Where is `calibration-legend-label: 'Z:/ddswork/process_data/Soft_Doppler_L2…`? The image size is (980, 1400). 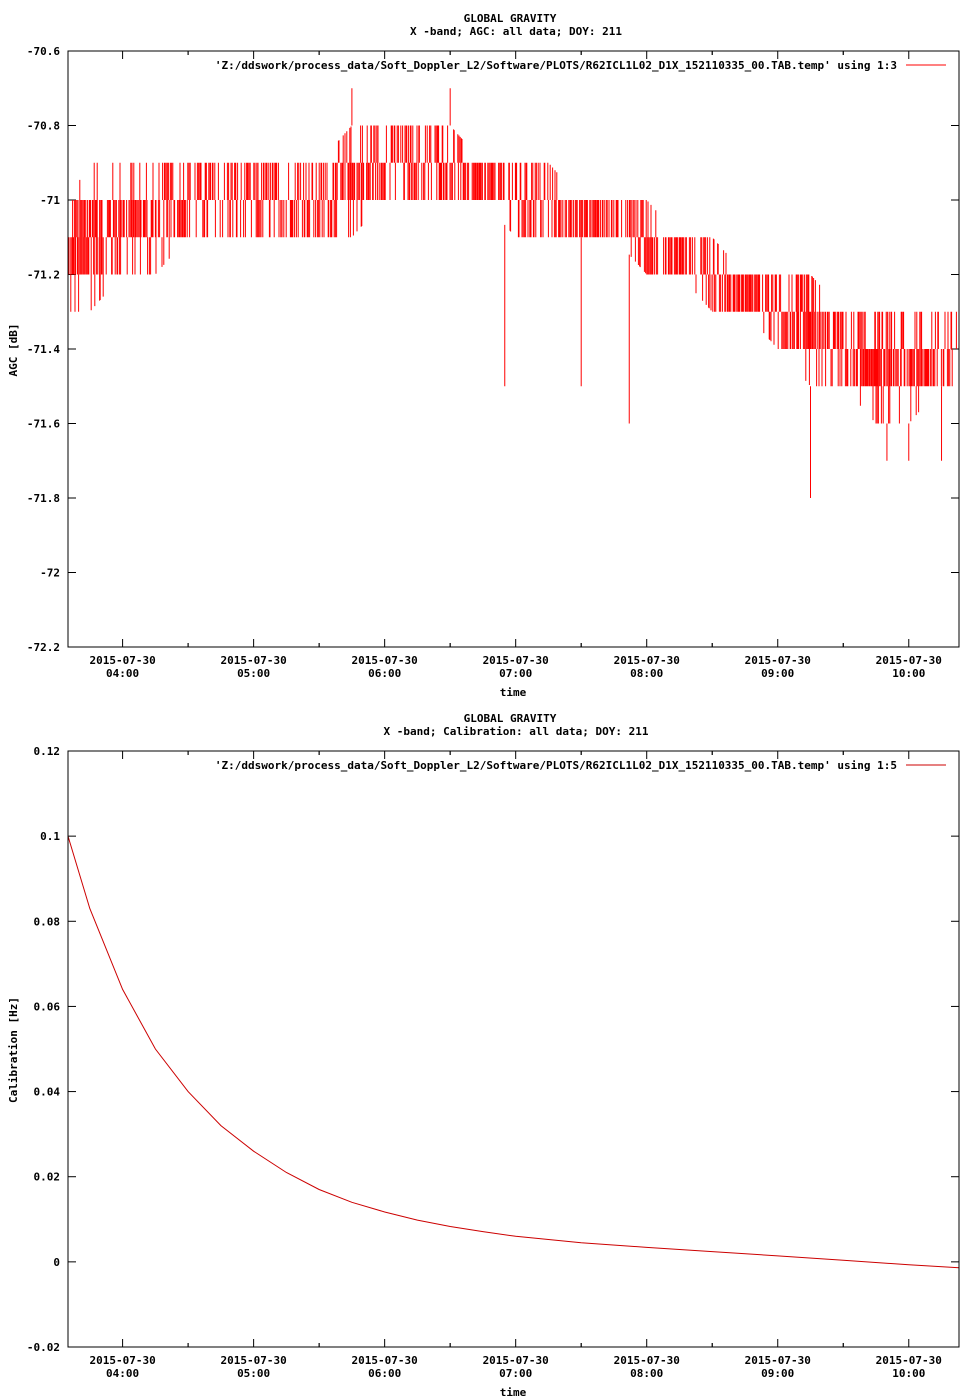
calibration-legend-label: 'Z:/ddswork/process_data/Soft_Doppler_L2… is located at coordinates (556, 765).